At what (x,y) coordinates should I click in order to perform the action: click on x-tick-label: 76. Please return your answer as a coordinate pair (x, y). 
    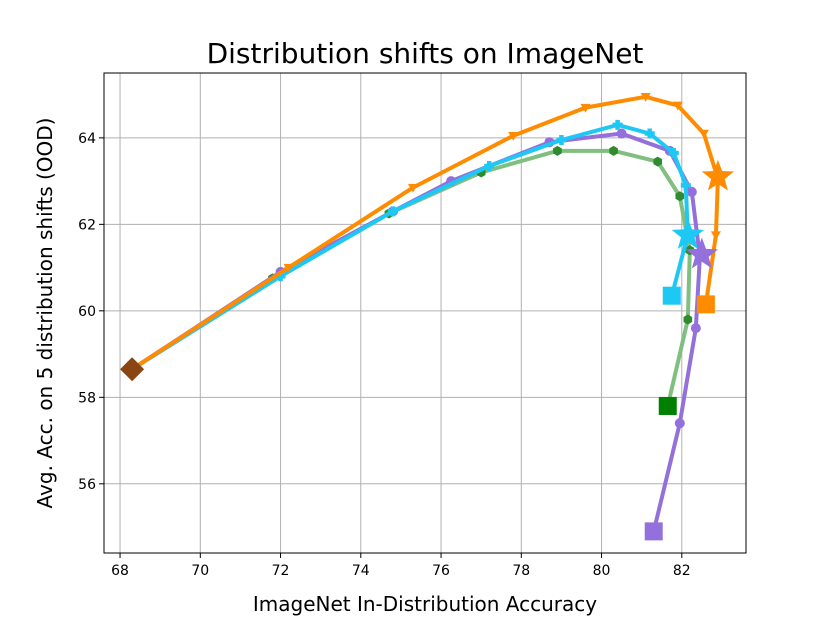
    Looking at the image, I should click on (441, 571).